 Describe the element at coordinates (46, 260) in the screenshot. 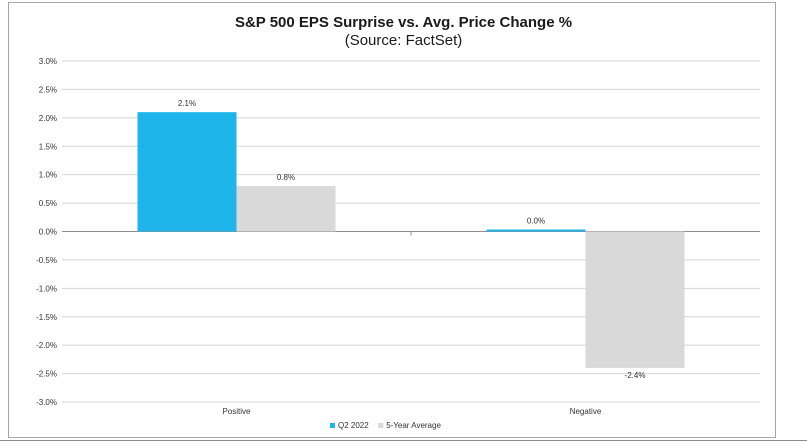

I see `y-tick-label: -0.5%` at that location.